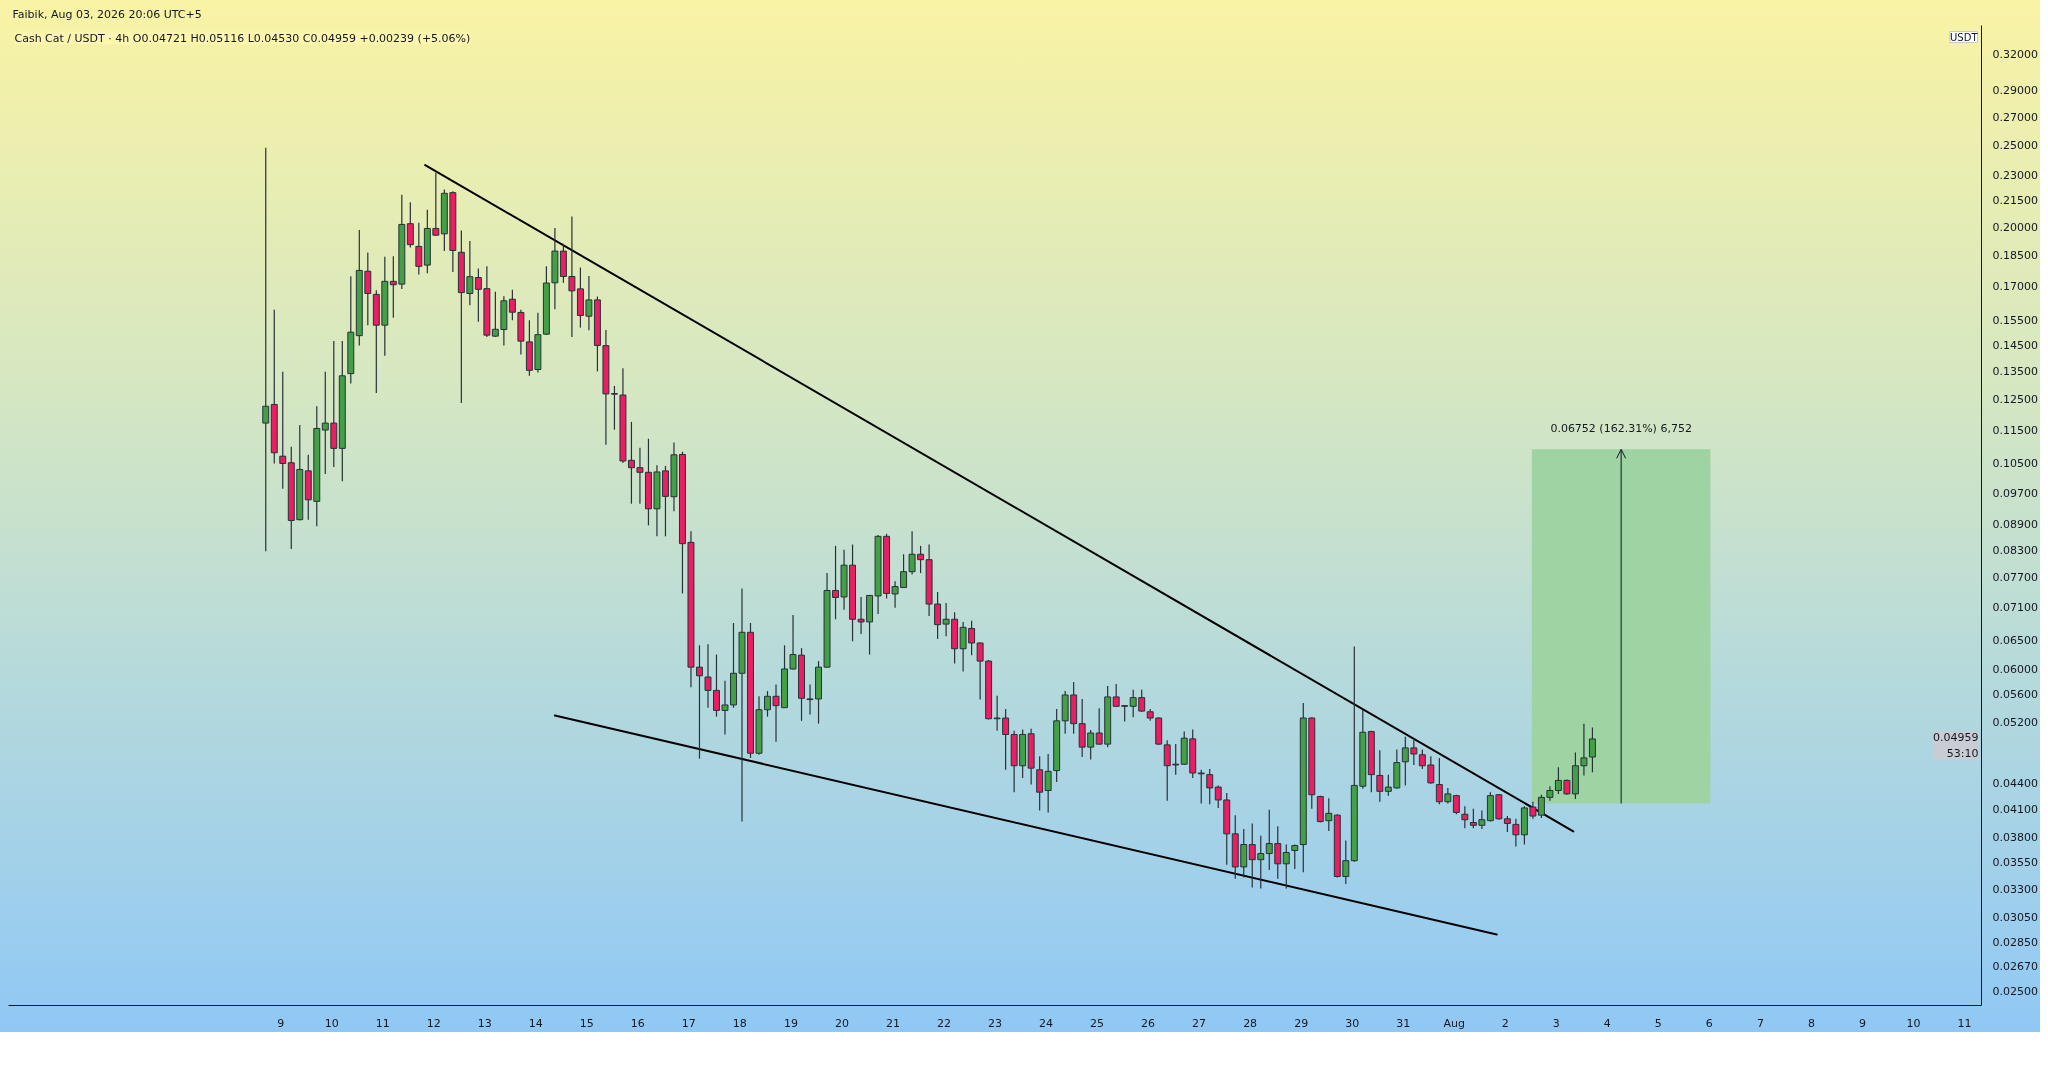 The image size is (2048, 1074). Describe the element at coordinates (2015, 431) in the screenshot. I see `y-tick-label: 0.11500` at that location.